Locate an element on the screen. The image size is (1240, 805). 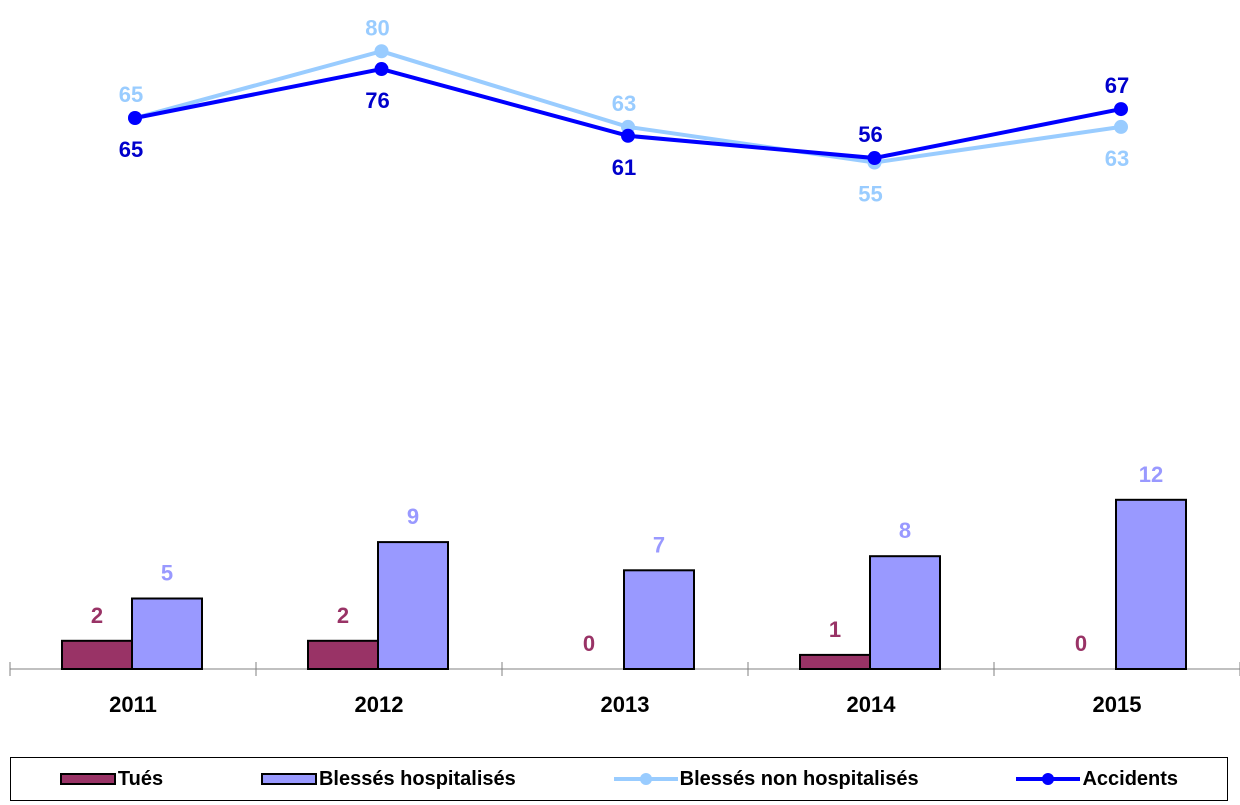
bar-value-label: 5 is located at coordinates (167, 573).